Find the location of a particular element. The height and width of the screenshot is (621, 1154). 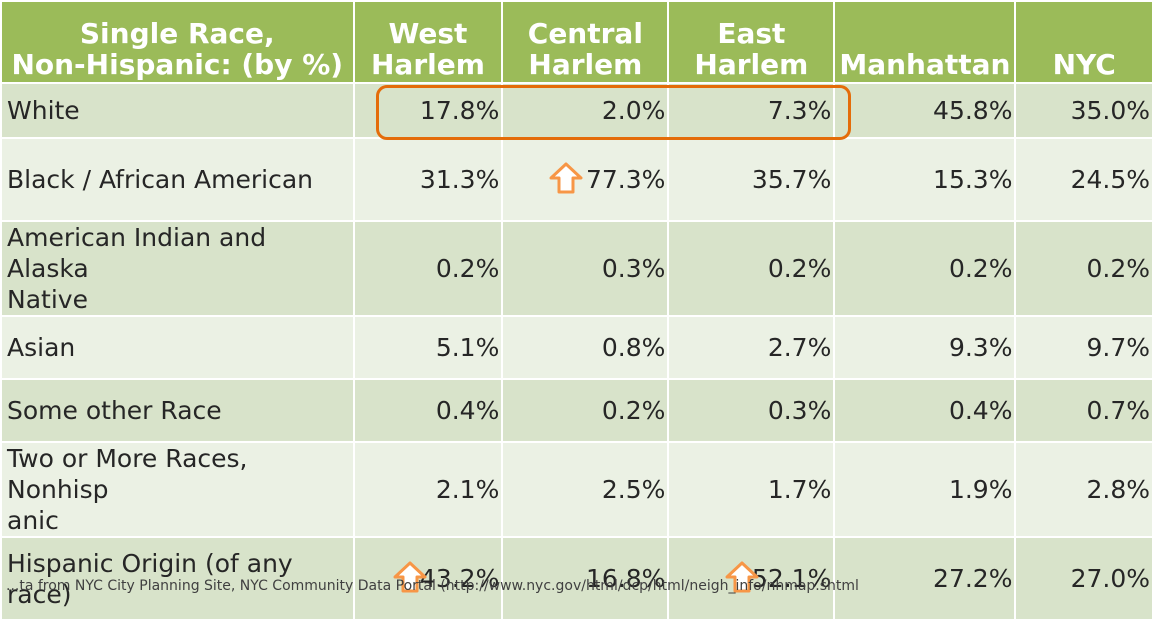

cell-manhattan: 45.8% is located at coordinates (925, 110).